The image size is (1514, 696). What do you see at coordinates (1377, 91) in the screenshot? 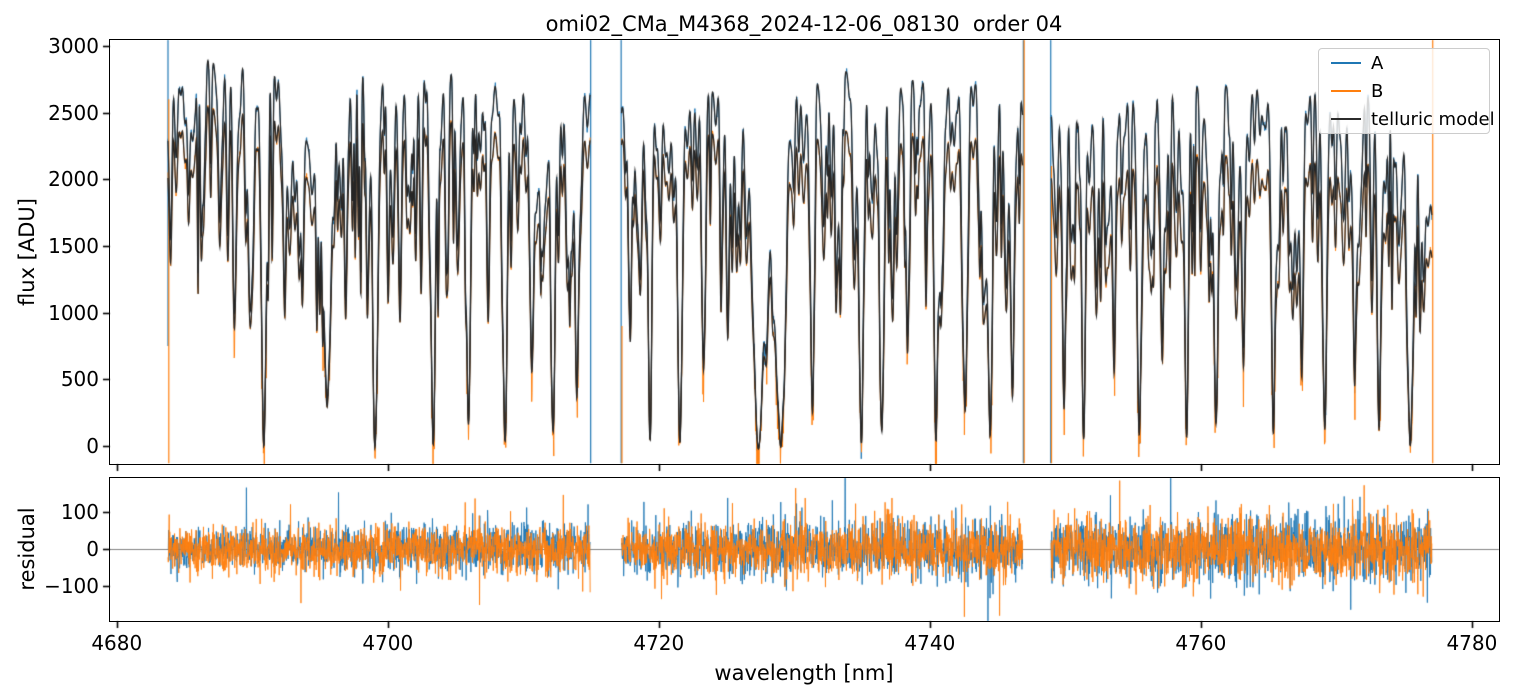
I see `legend-label-b: B` at bounding box center [1377, 91].